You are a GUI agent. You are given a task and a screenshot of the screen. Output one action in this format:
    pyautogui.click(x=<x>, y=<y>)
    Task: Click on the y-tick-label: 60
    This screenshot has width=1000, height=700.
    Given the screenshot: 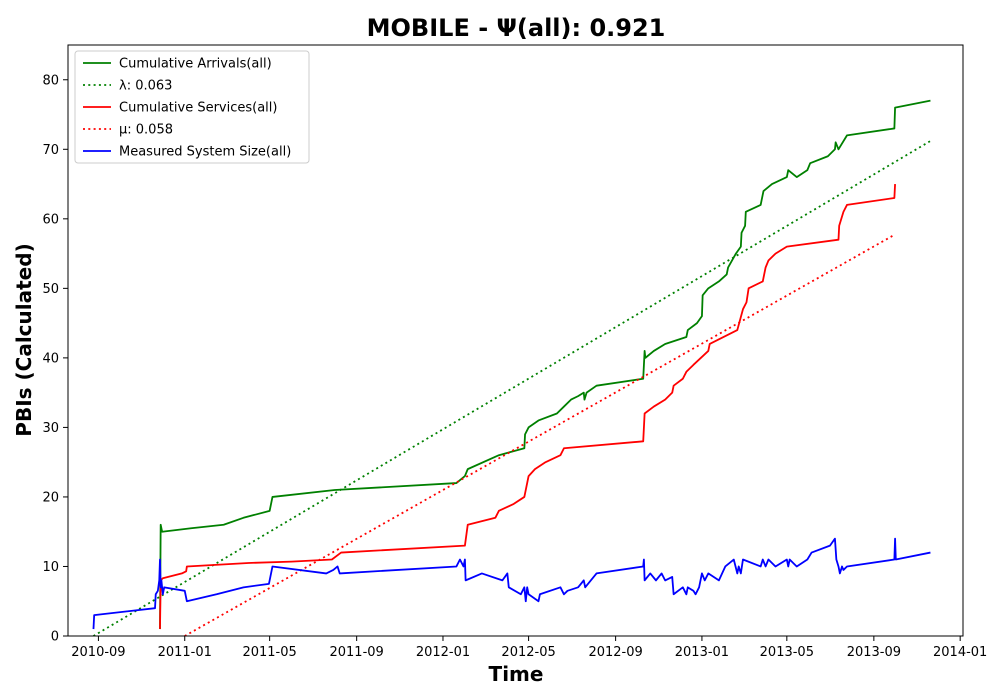 What is the action you would take?
    pyautogui.click(x=50, y=219)
    